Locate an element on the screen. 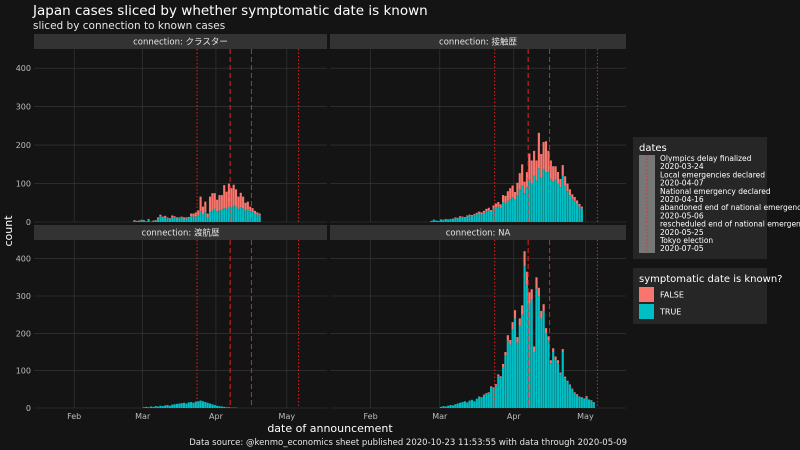  x-tick-label: Mar is located at coordinates (143, 416).